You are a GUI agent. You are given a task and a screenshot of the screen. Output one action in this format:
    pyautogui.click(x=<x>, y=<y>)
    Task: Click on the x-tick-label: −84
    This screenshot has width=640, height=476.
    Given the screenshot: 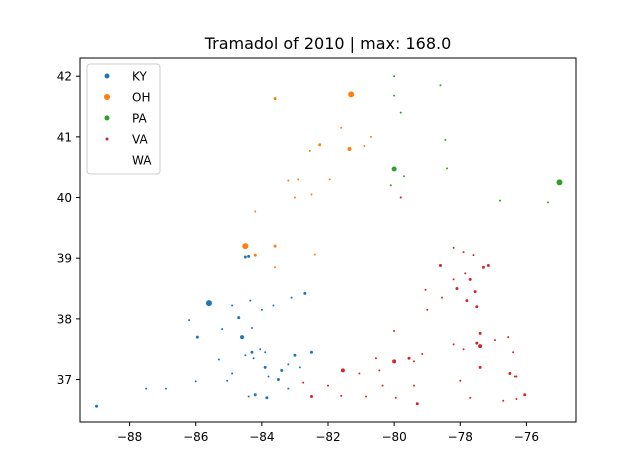 What is the action you would take?
    pyautogui.click(x=261, y=437)
    